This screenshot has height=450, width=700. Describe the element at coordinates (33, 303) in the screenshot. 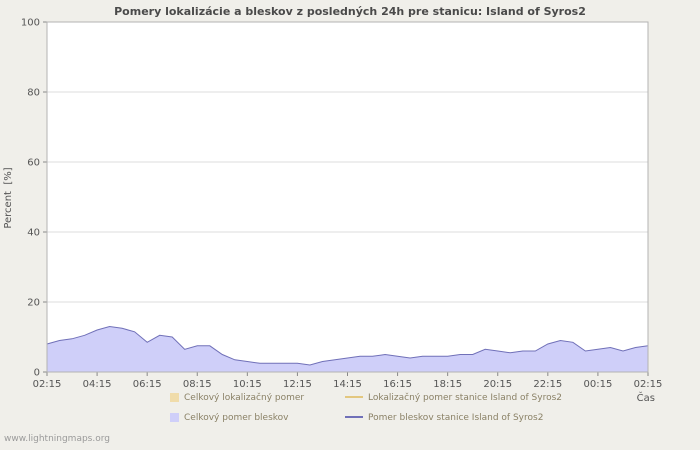

I see `svg-text: 20` at that location.